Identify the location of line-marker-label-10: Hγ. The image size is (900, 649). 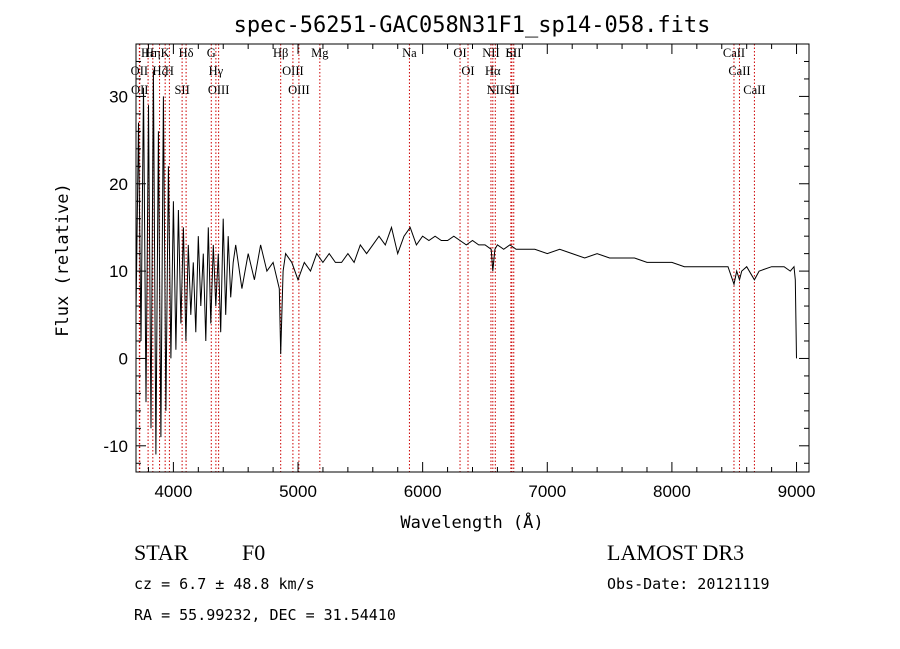
(216, 71).